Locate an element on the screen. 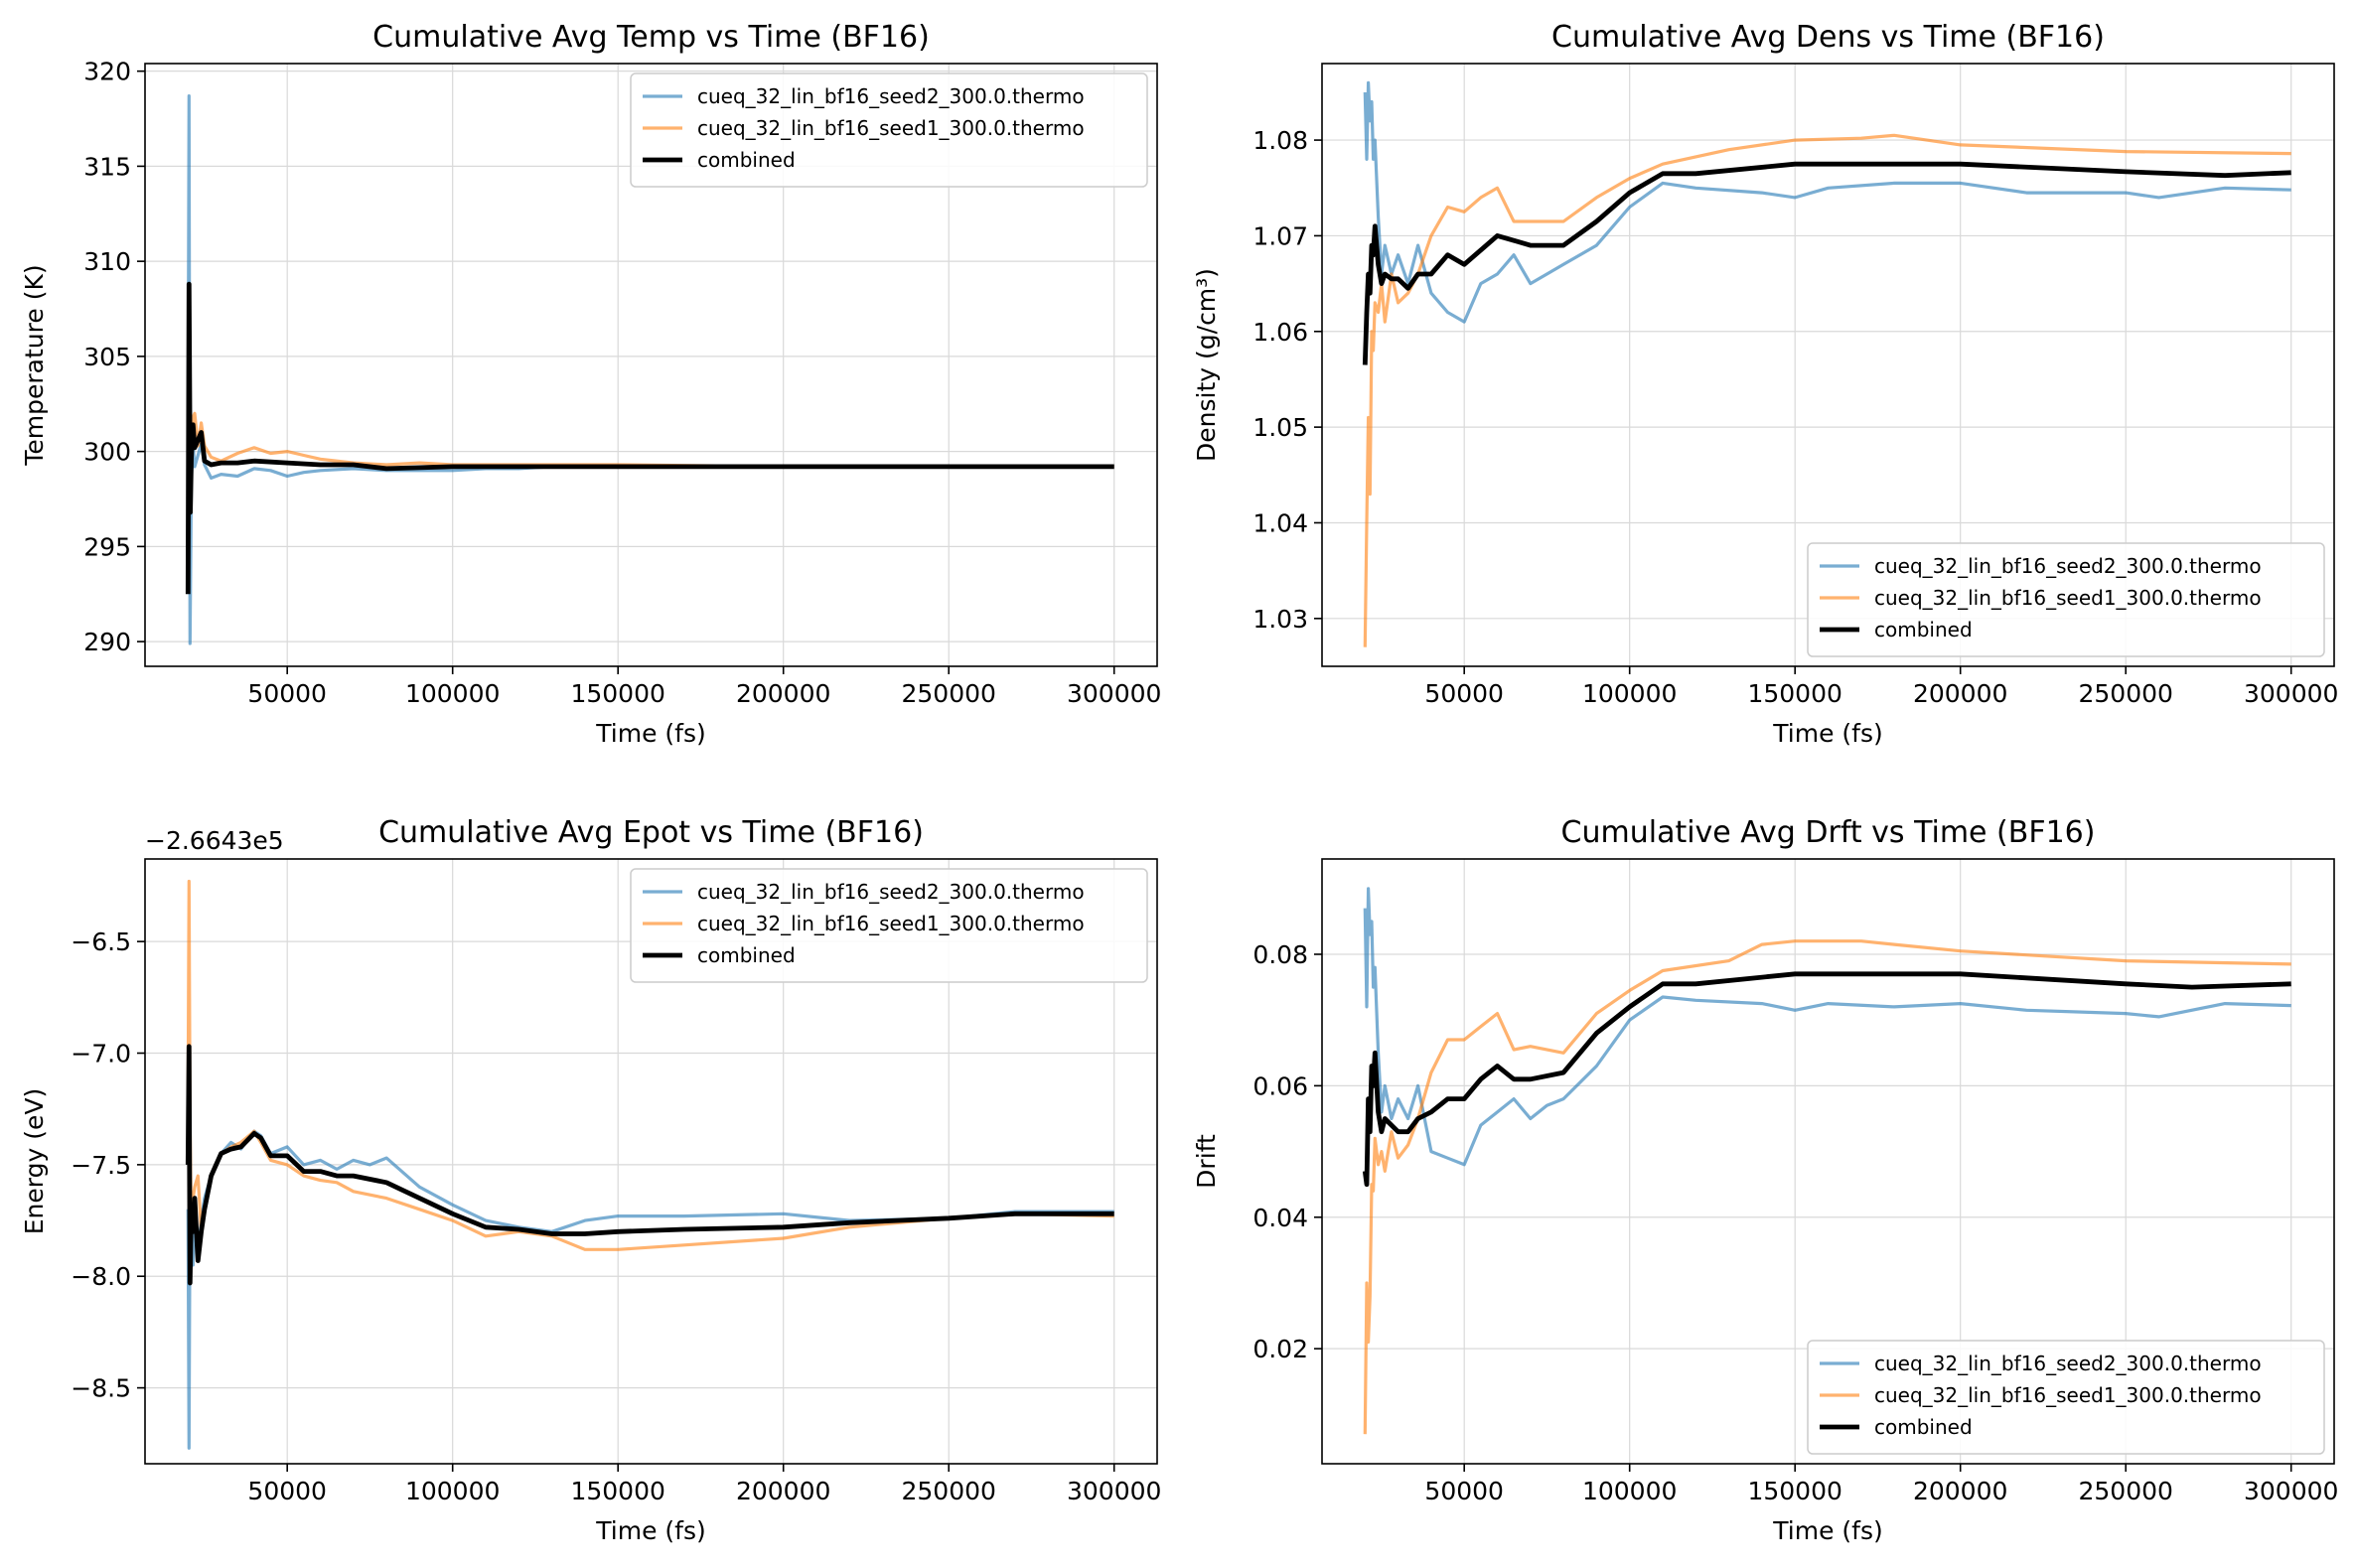 This screenshot has width=2356, height=1568. y-axis-label: Temperature (K) is located at coordinates (34, 365).